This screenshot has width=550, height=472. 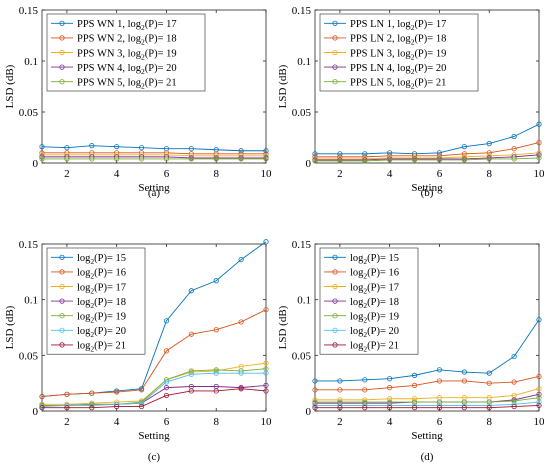 What do you see at coordinates (216, 422) in the screenshot?
I see `x-tick-label: 8` at bounding box center [216, 422].